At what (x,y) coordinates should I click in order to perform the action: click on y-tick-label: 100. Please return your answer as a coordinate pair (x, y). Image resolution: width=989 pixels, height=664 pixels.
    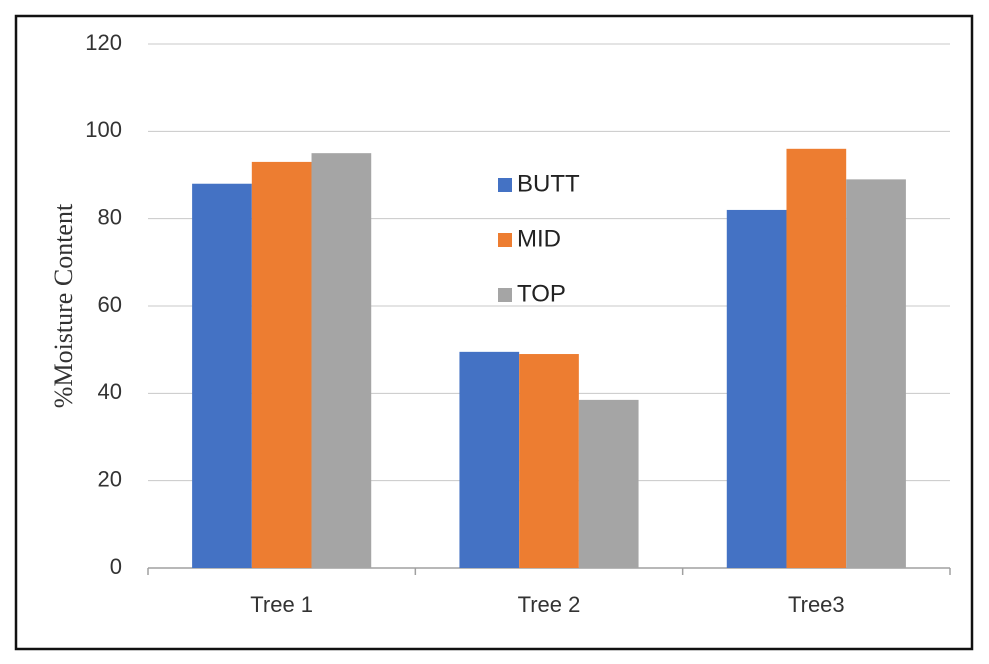
    Looking at the image, I should click on (103, 129).